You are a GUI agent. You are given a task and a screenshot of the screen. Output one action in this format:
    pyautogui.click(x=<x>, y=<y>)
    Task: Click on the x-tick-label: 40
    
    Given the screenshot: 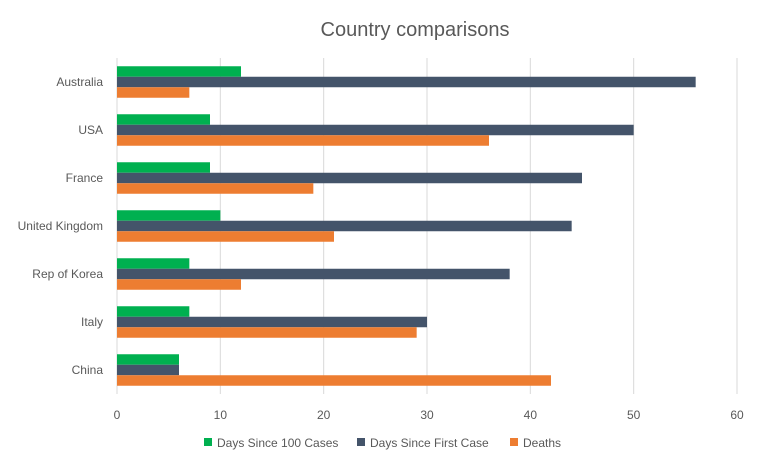 What is the action you would take?
    pyautogui.click(x=531, y=415)
    